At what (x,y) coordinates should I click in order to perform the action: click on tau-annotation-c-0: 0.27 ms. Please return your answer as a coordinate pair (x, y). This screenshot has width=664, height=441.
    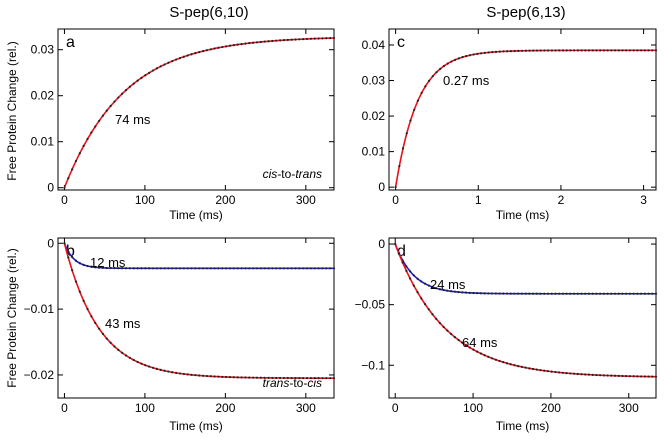
    Looking at the image, I should click on (466, 80).